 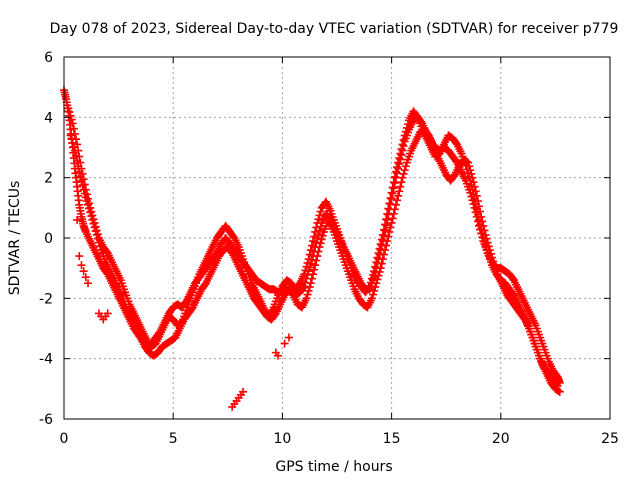 What do you see at coordinates (46, 420) in the screenshot?
I see `y-tick-label: -6` at bounding box center [46, 420].